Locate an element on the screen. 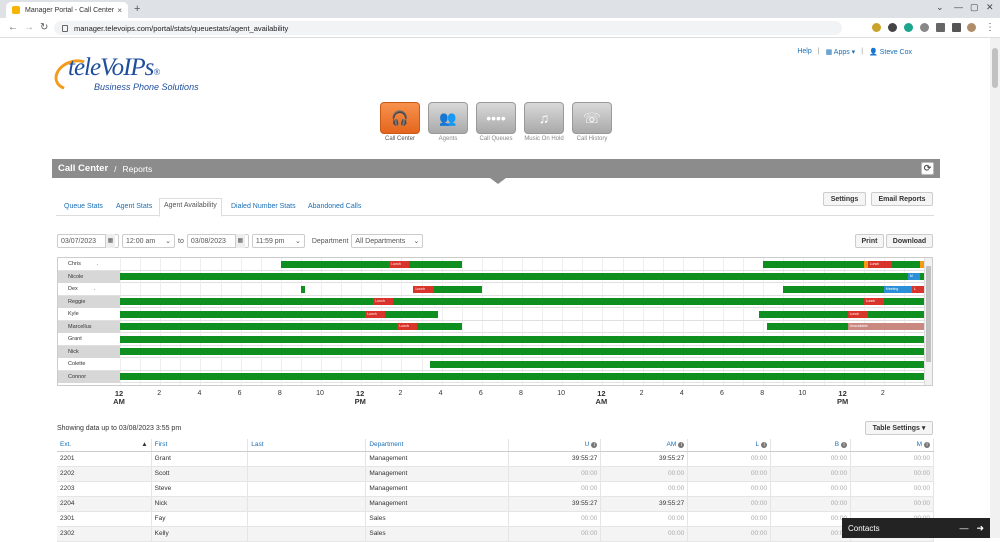 Image resolution: width=1000 pixels, height=542 pixels. puzzle-icon is located at coordinates (940, 27).